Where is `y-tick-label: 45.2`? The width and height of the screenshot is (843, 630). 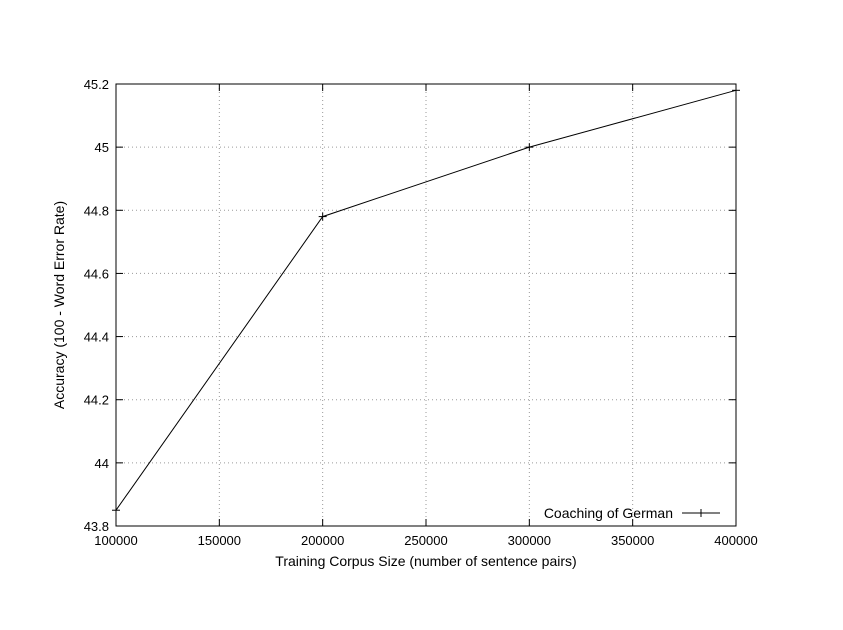
y-tick-label: 45.2 is located at coordinates (96, 84).